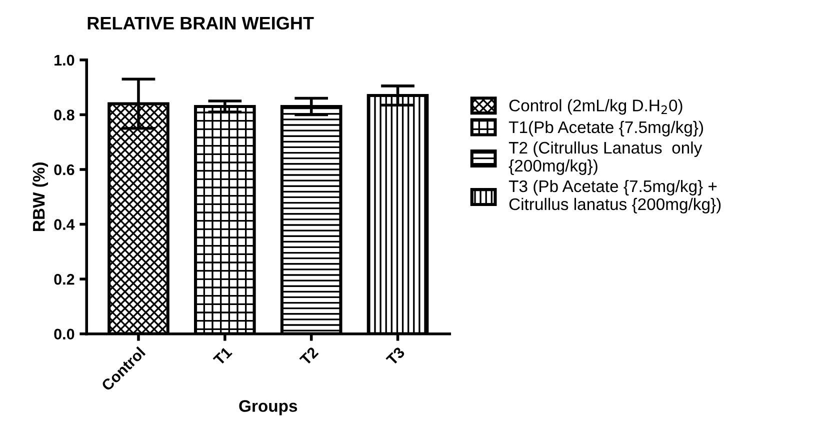  Describe the element at coordinates (606, 128) in the screenshot. I see `legend-label: T1(Pb Acetate {7.5mg/kg})` at that location.